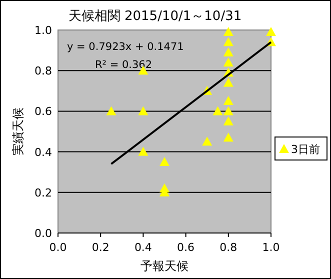  Describe the element at coordinates (43, 193) in the screenshot. I see `y-tick-label: 0.2` at that location.